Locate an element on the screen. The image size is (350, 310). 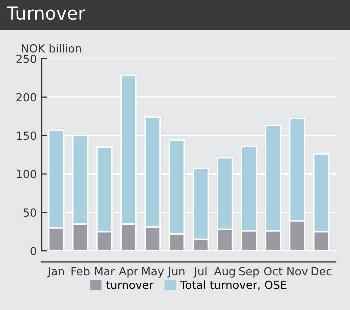
x-tick-label: Feb is located at coordinates (81, 271).